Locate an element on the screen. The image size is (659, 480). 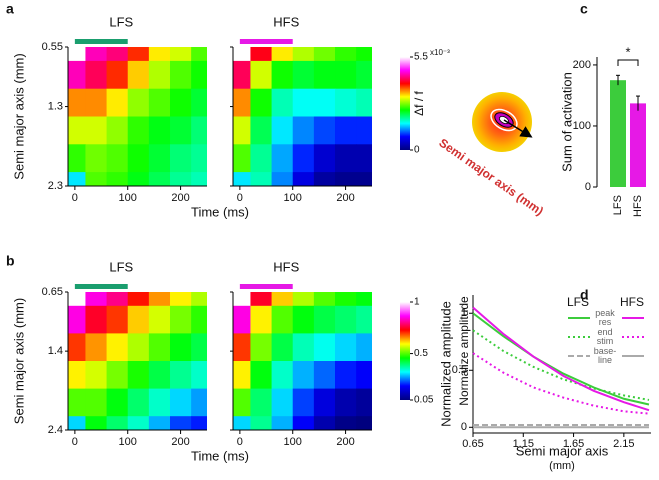
y-axis-label: Semi major axis (mm) is located at coordinates (18, 361).